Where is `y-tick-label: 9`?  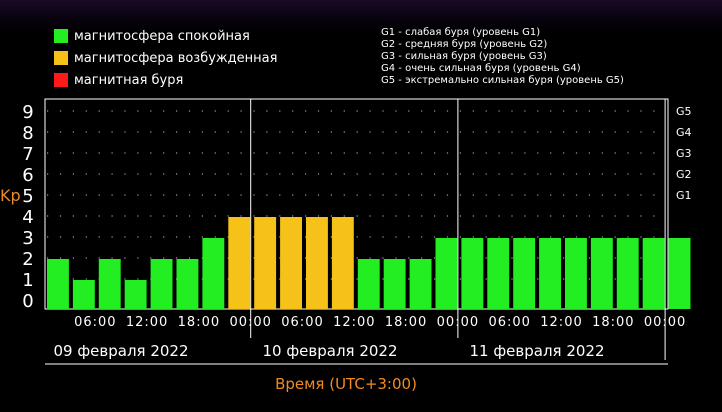
y-tick-label: 9 is located at coordinates (27, 112).